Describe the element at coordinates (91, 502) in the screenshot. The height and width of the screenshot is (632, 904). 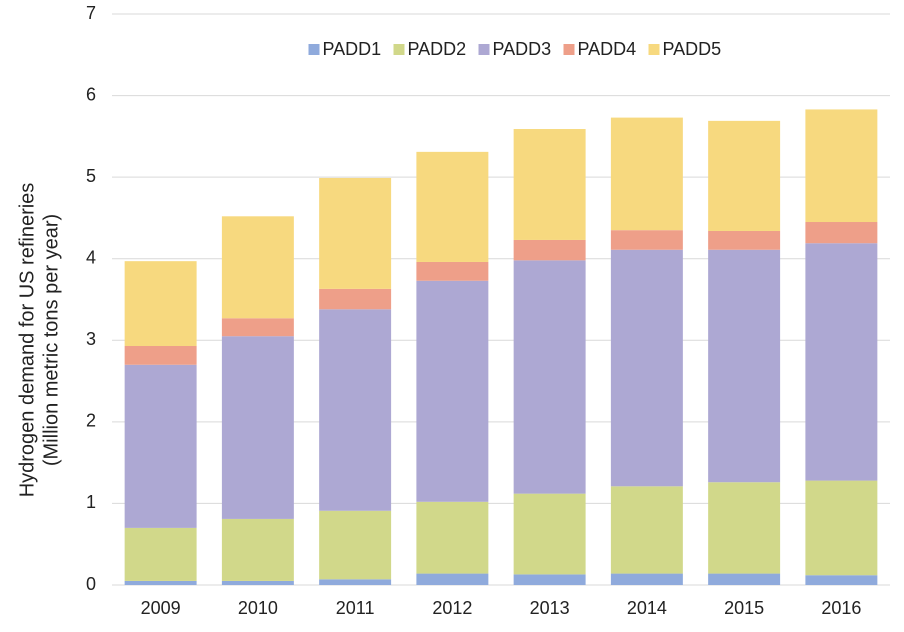
I see `y-tick-label: 1` at that location.